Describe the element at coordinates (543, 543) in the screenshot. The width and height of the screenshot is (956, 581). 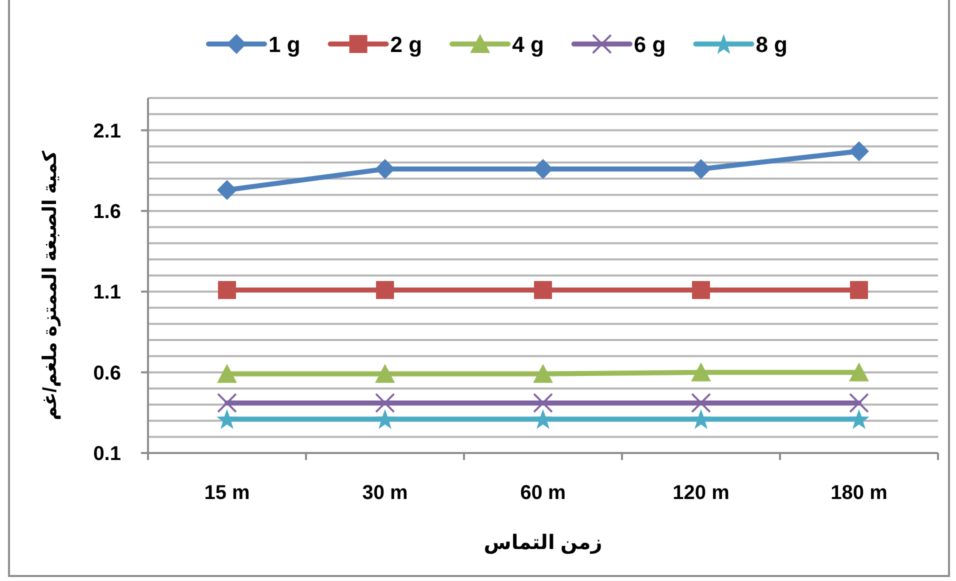
I see `x-axis-title: زمن التماس` at that location.